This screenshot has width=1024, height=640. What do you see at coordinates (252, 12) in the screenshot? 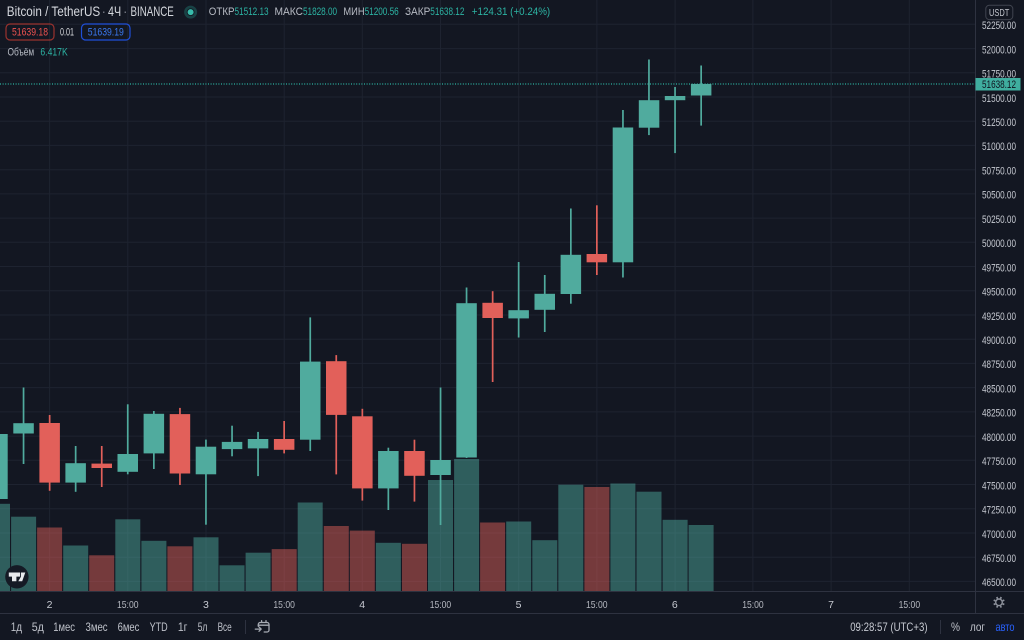
I see `svg-text: 51512.13` at bounding box center [252, 12].